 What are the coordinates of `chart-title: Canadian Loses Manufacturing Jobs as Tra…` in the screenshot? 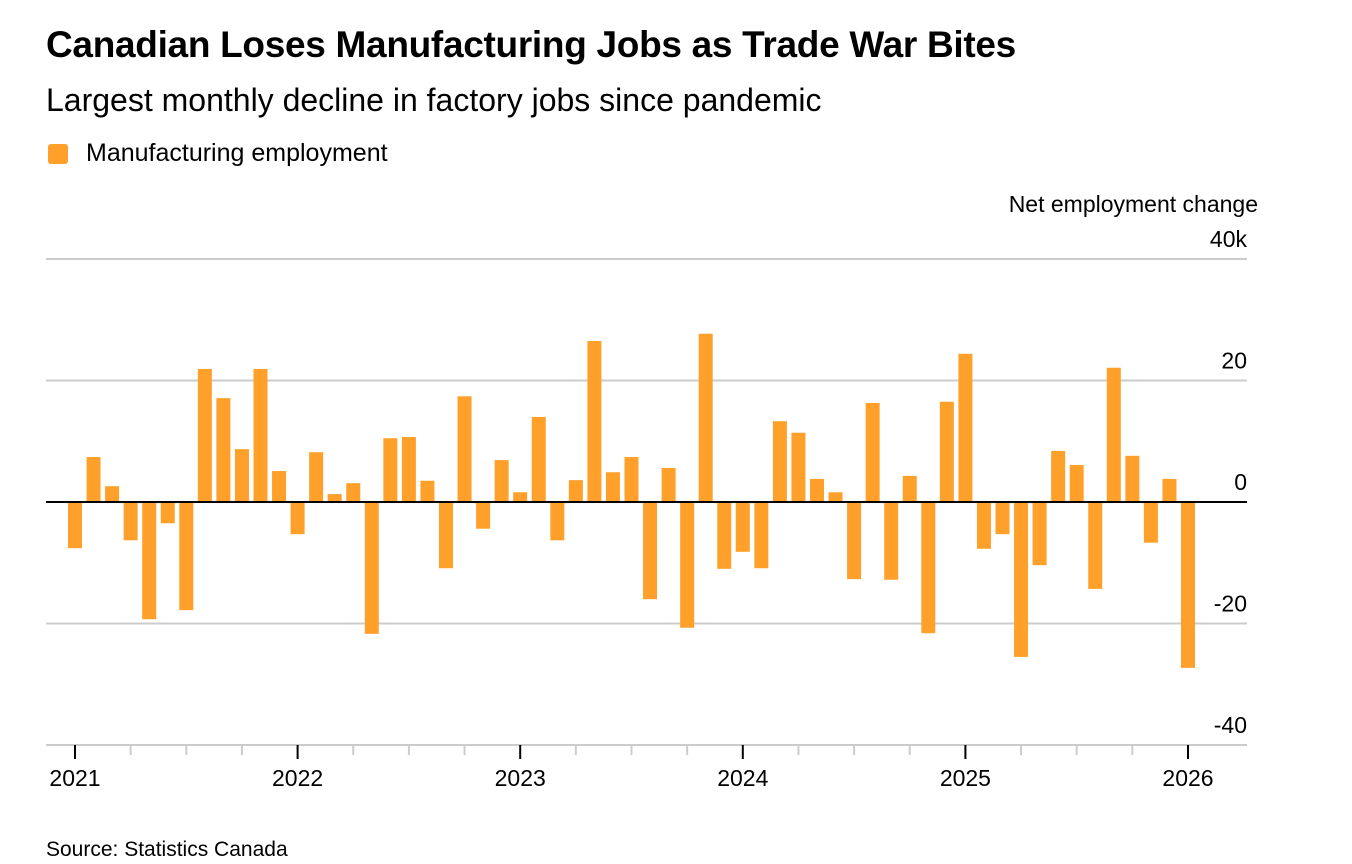 It's located at (531, 44).